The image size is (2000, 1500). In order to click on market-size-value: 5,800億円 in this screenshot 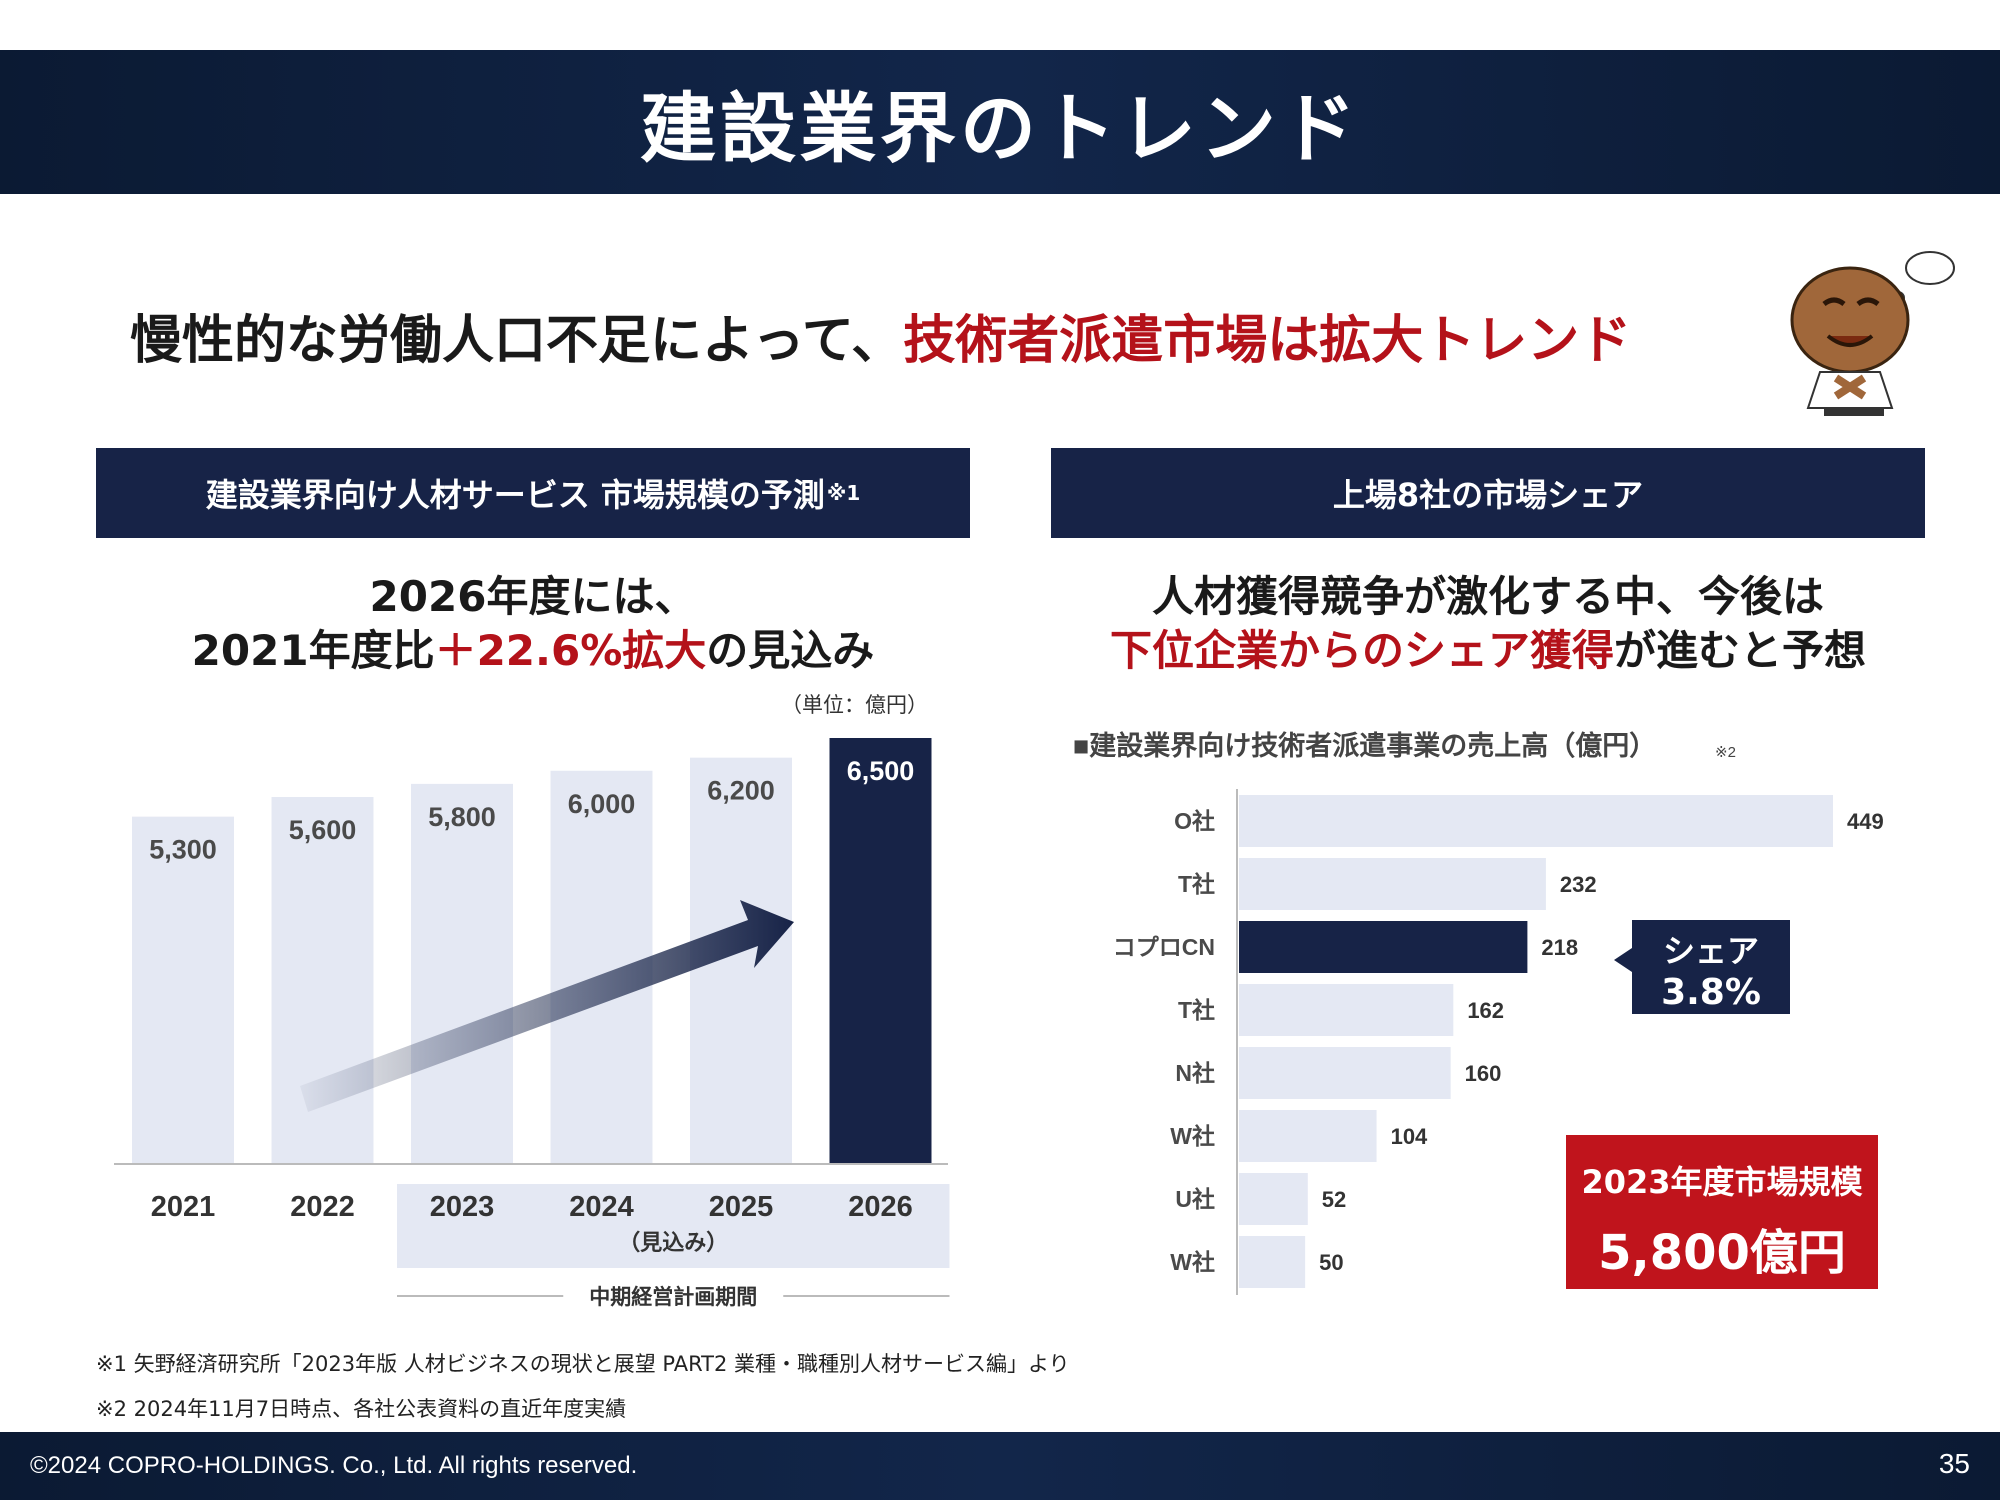, I will do `click(1722, 1253)`.